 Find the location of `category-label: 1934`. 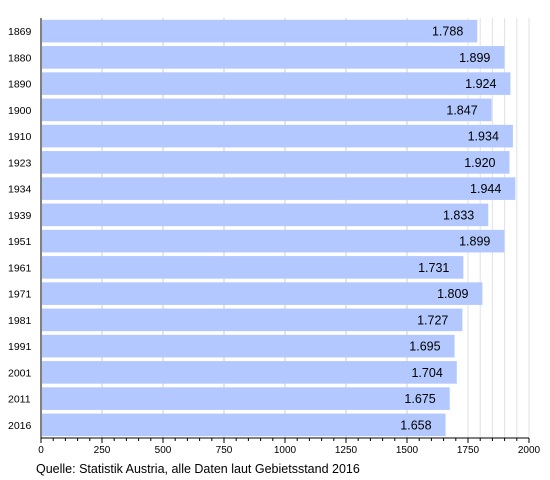

category-label: 1934 is located at coordinates (20, 190).